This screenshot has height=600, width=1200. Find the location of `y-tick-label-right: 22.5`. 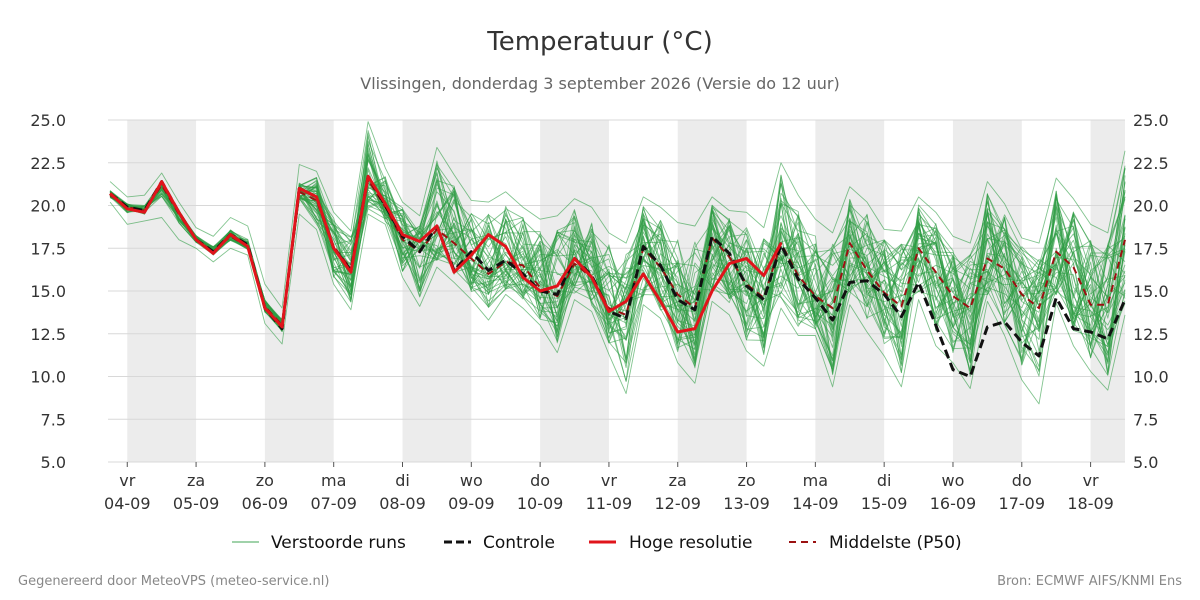

y-tick-label-right: 22.5 is located at coordinates (1151, 163).